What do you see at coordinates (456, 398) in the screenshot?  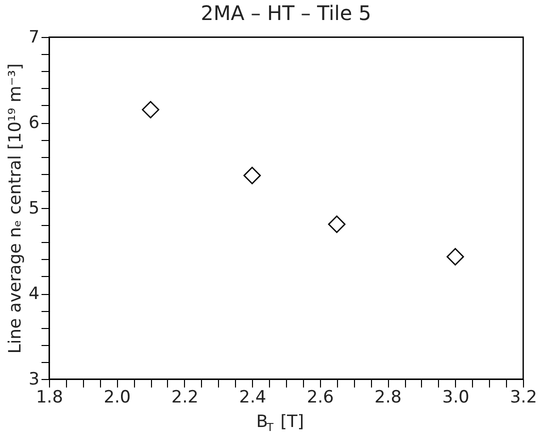 I see `x-tick-label: 3.0` at bounding box center [456, 398].